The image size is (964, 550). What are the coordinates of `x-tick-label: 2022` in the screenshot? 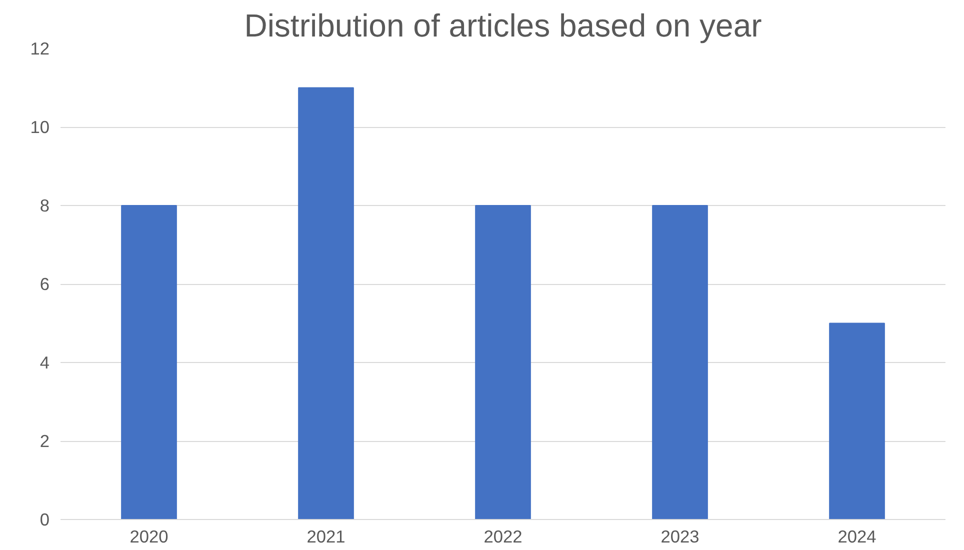 It's located at (503, 536).